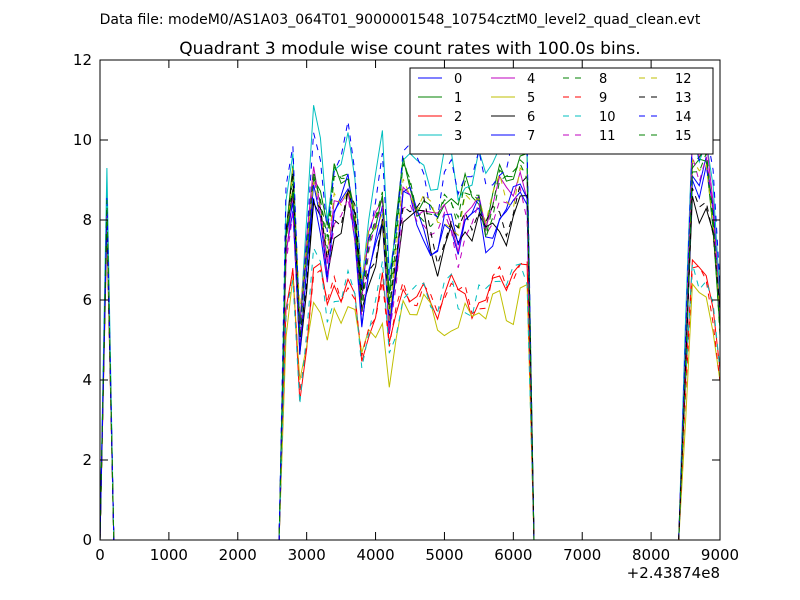 This screenshot has width=800, height=600. I want to click on legend-label: 4, so click(531, 79).